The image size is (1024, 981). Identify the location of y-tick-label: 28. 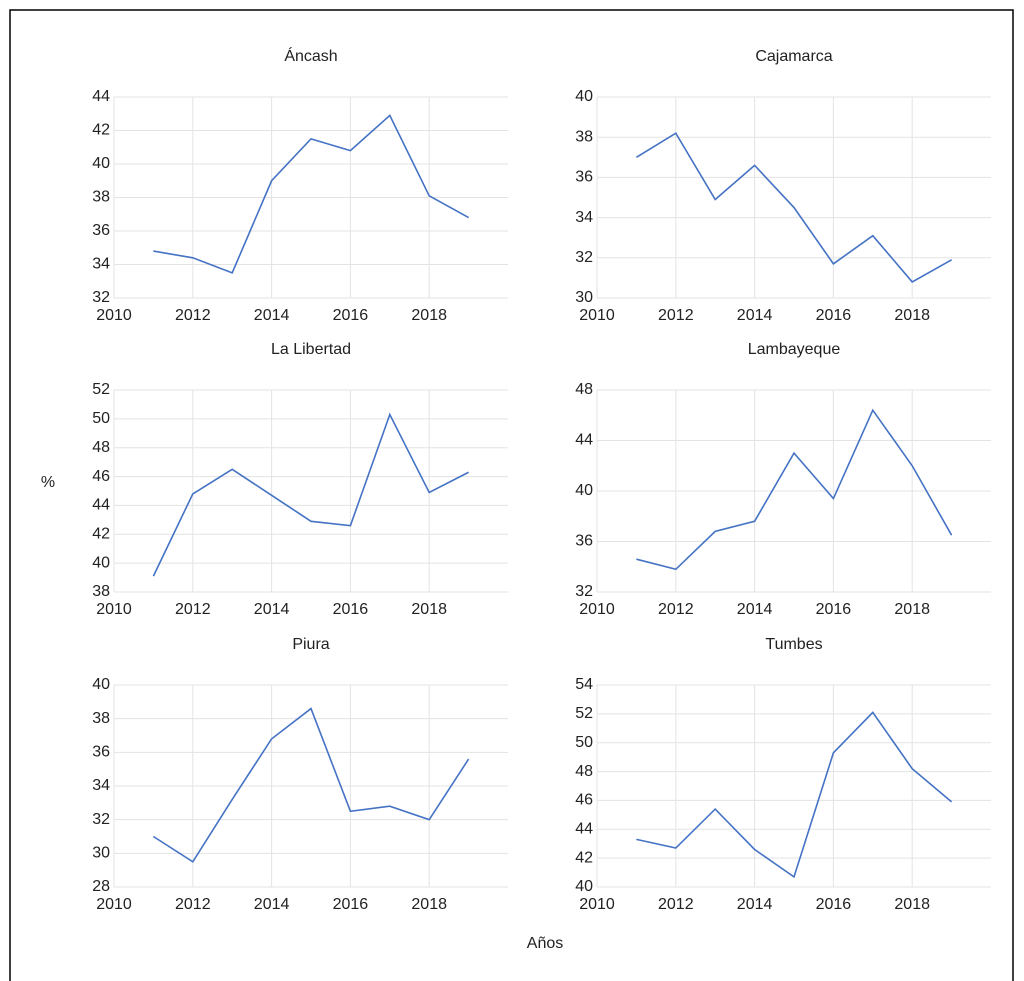
(101, 886).